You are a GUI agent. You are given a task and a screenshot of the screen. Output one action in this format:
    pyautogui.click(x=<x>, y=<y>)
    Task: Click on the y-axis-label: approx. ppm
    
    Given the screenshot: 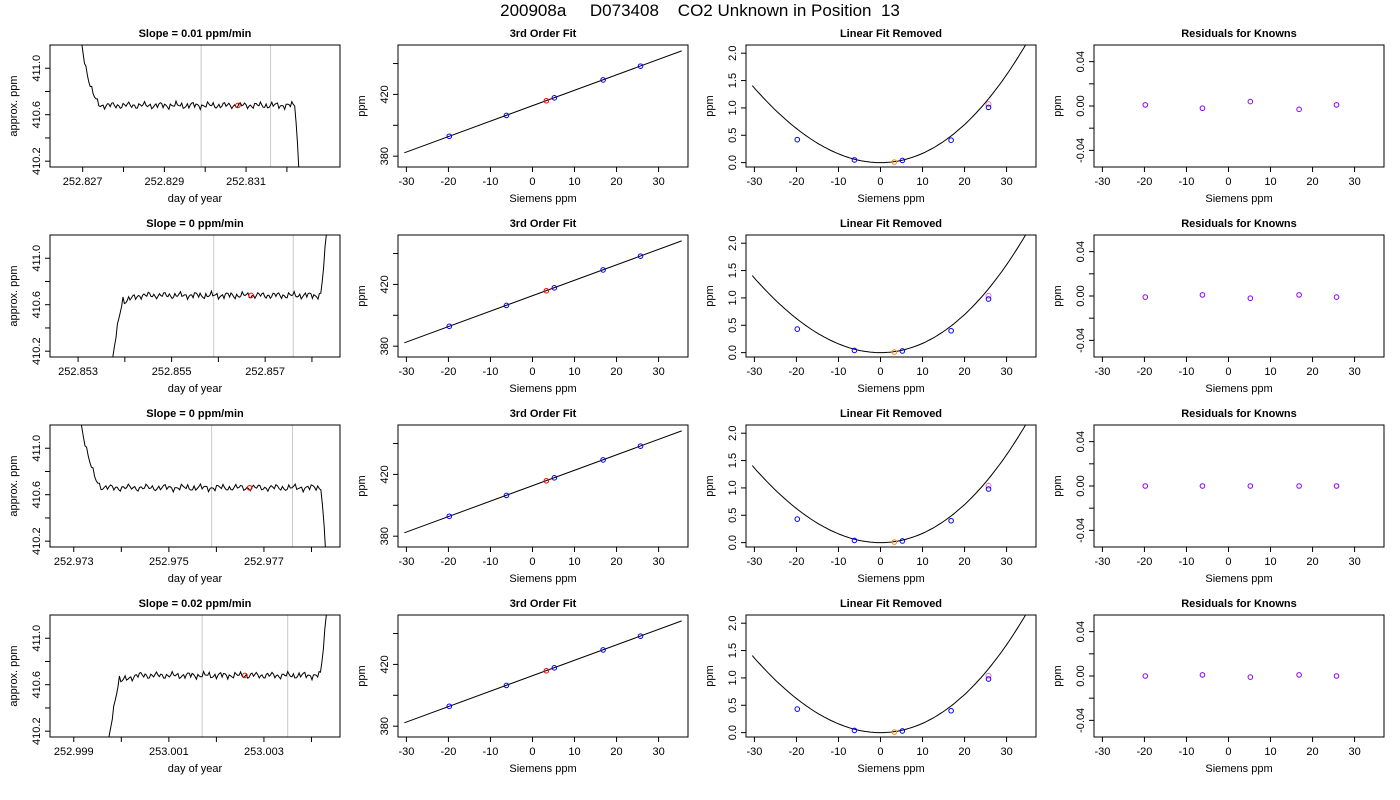 What is the action you would take?
    pyautogui.click(x=14, y=295)
    